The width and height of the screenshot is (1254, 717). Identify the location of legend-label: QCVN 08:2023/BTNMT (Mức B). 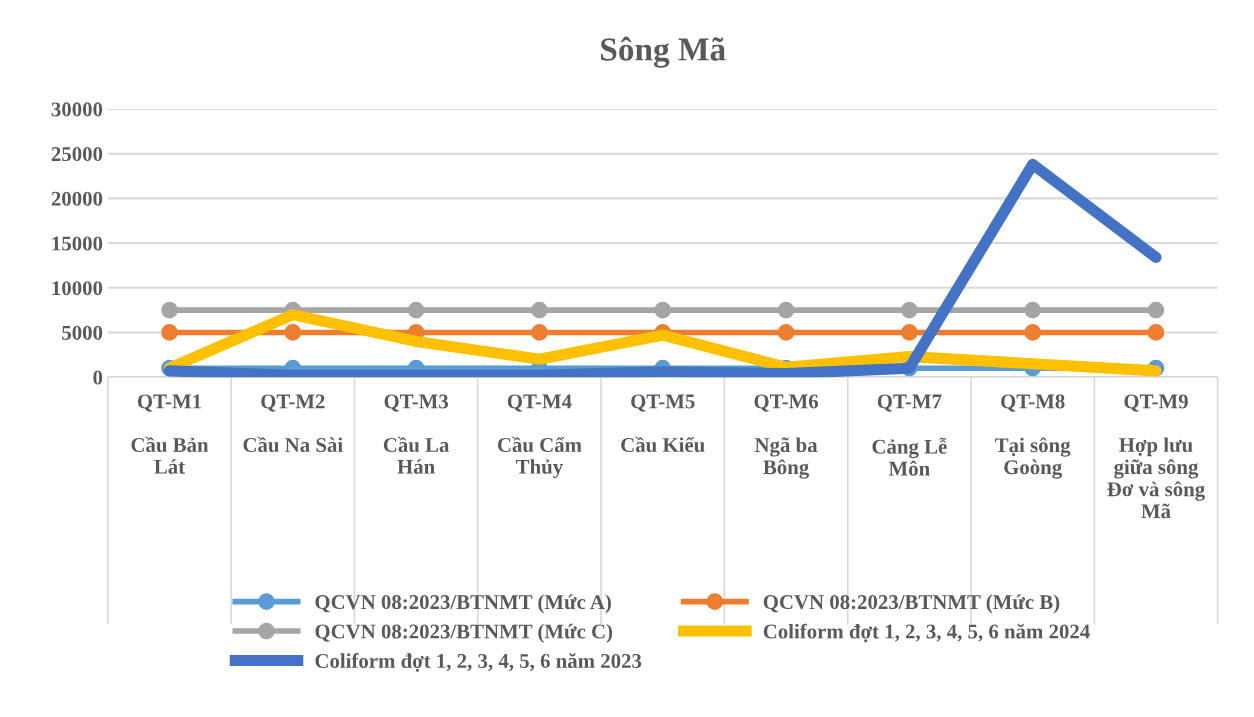
(911, 604).